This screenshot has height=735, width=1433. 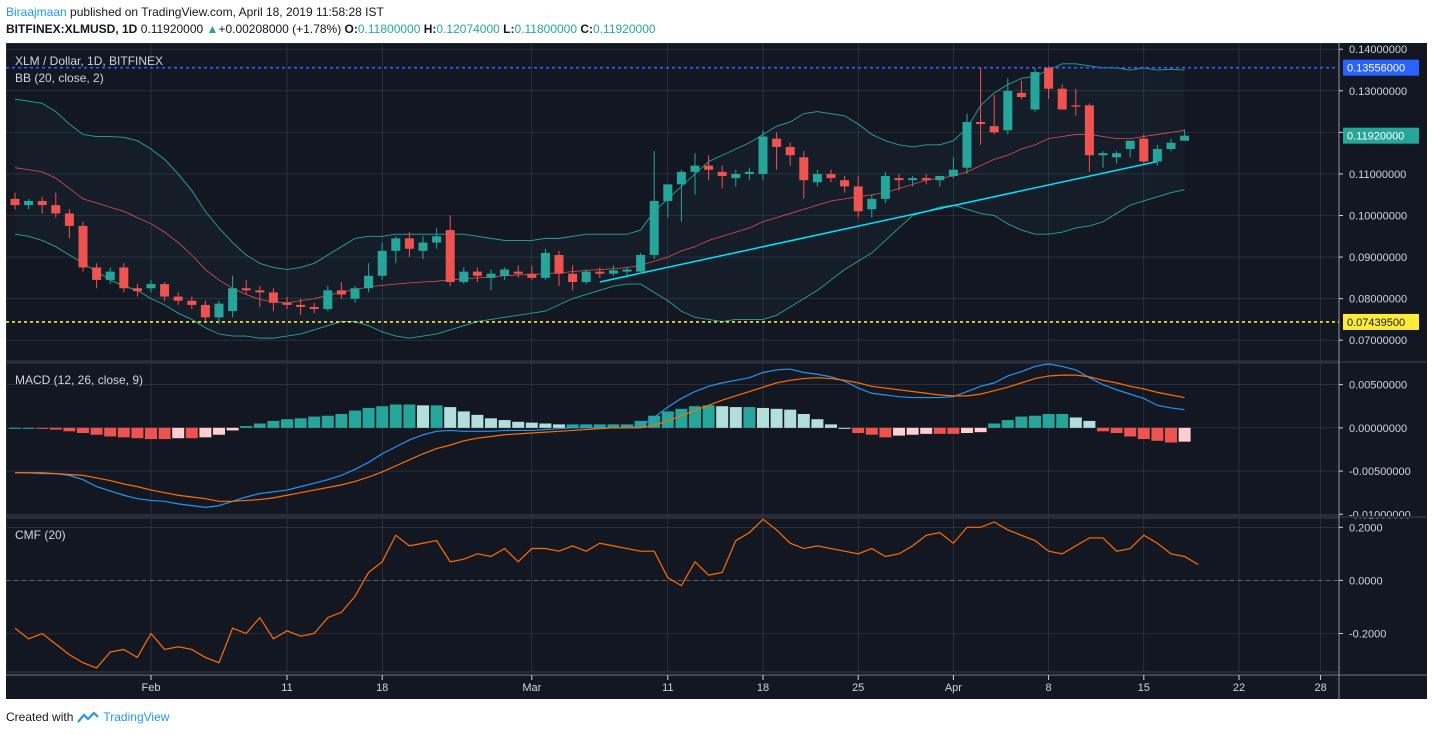 I want to click on x-tick-label: Apr, so click(x=953, y=688).